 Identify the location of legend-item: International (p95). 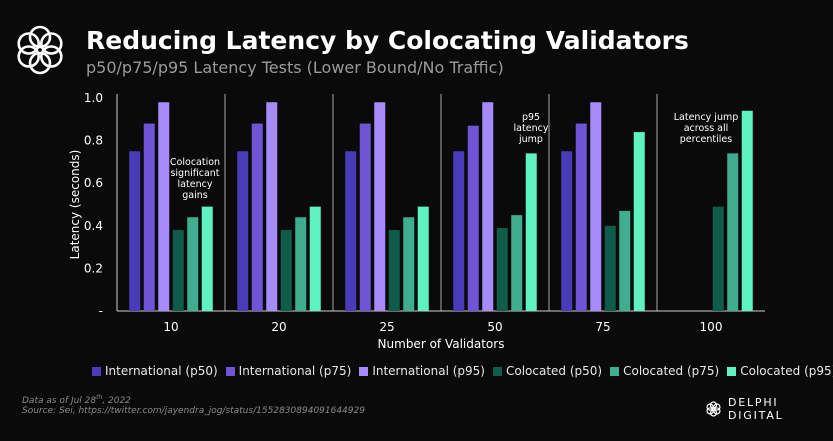
(422, 371).